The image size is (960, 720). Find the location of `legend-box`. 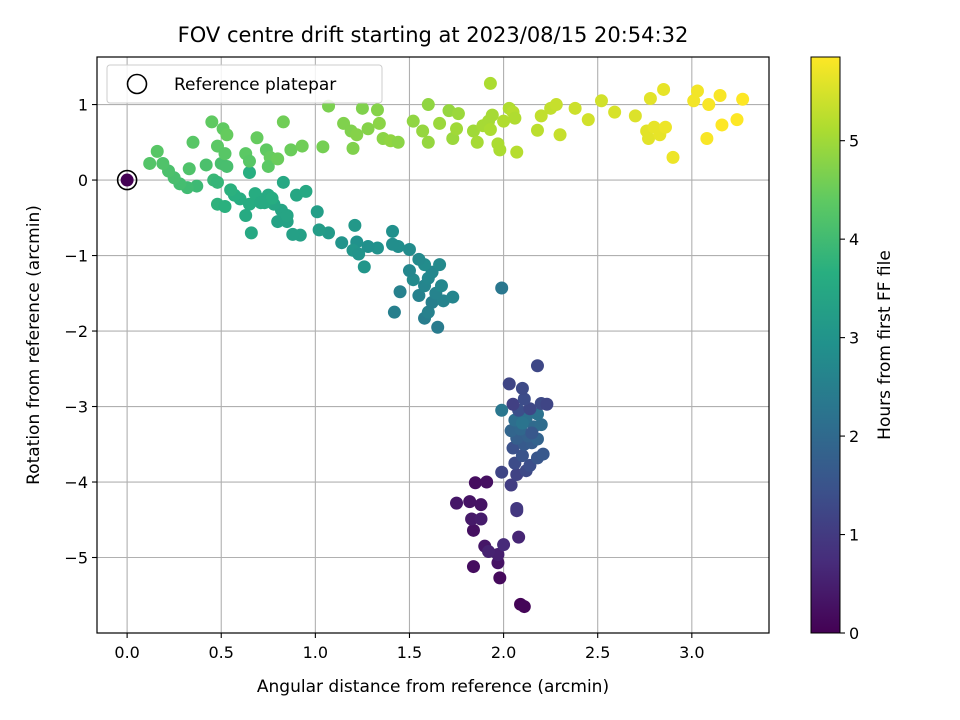

legend-box is located at coordinates (244, 84).